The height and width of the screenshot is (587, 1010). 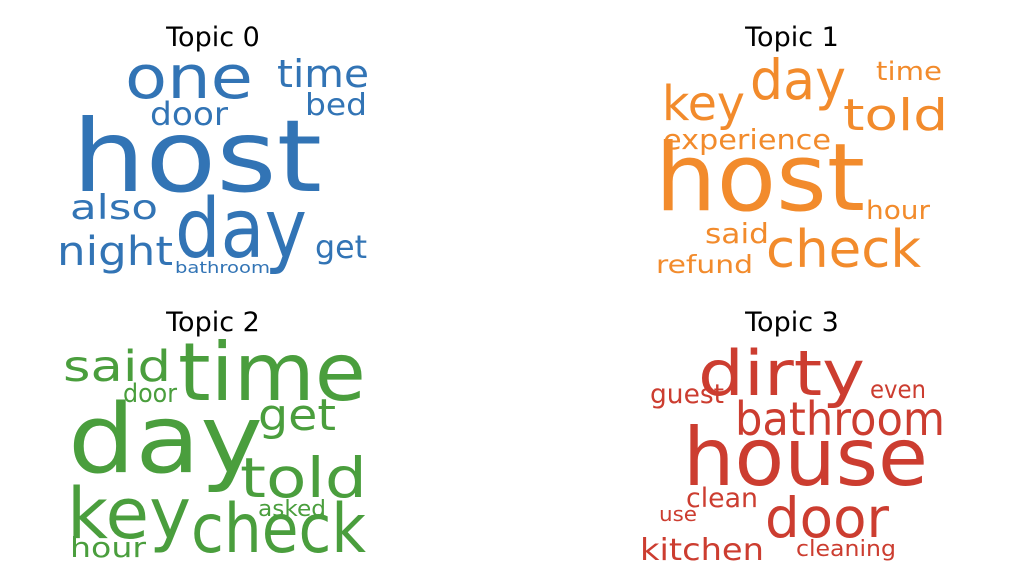 What do you see at coordinates (722, 498) in the screenshot?
I see `word-clean: clean` at bounding box center [722, 498].